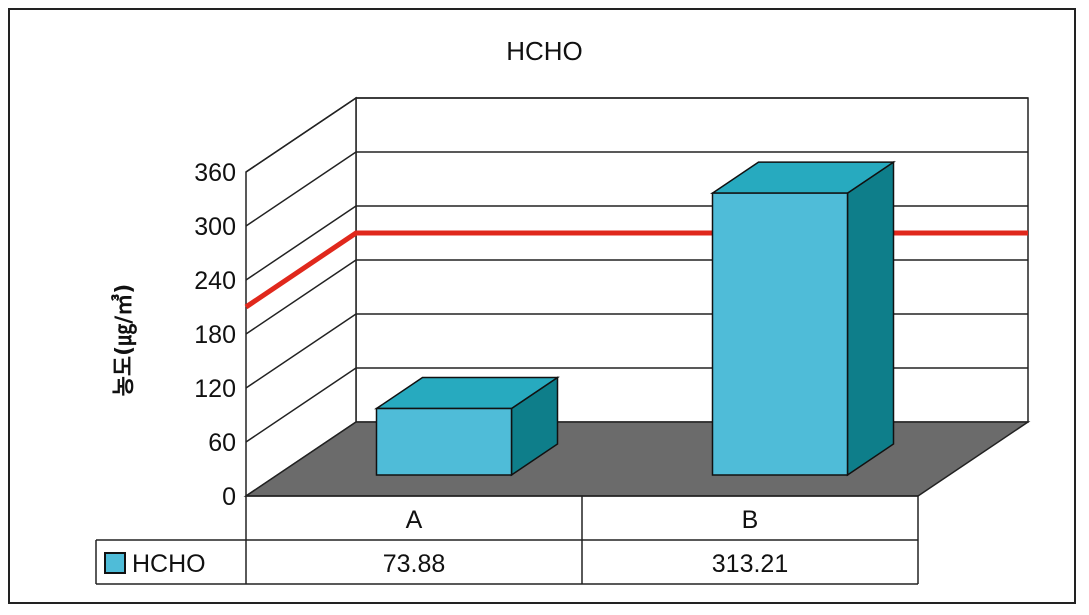  Describe the element at coordinates (215, 281) in the screenshot. I see `y-tick-label: 240` at that location.